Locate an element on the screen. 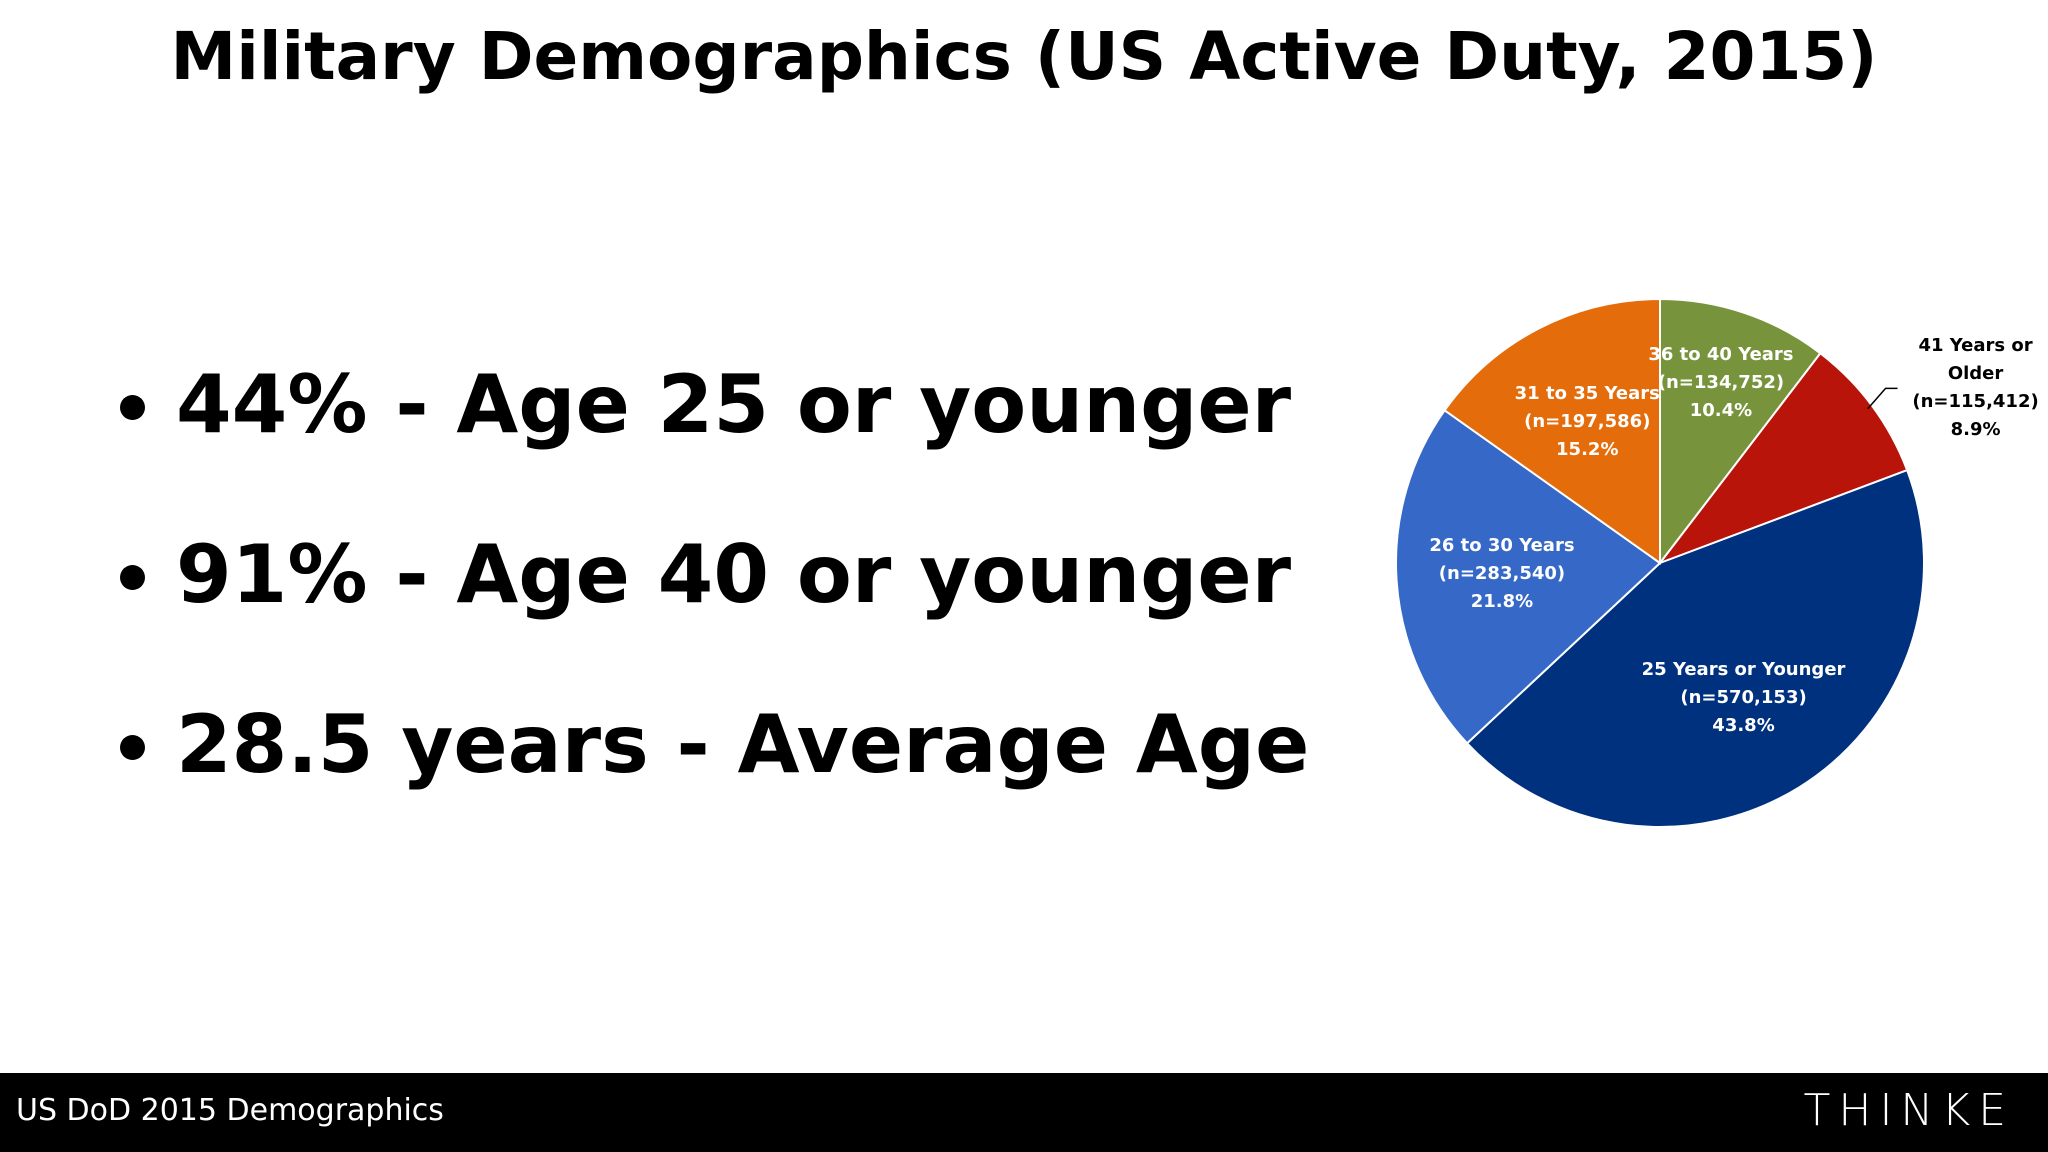 This screenshot has width=2048, height=1152. slice-label: 41 Years or Older (n=115,412) 8.9% is located at coordinates (1974, 388).